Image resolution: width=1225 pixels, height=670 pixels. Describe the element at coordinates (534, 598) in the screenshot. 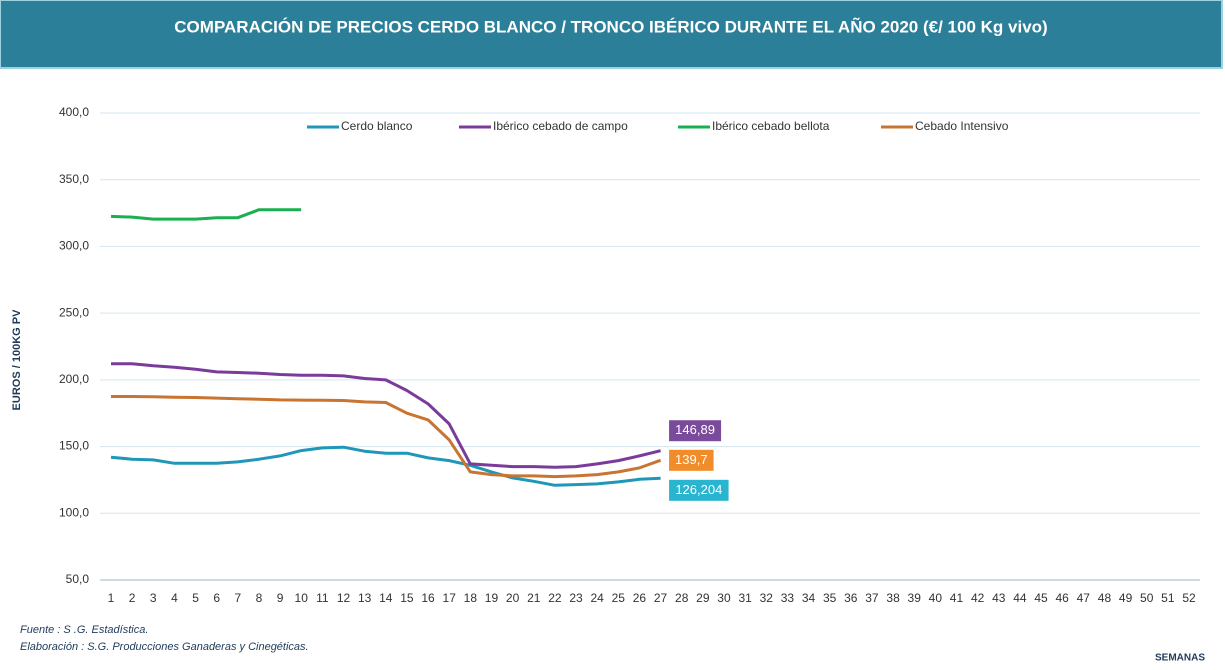

I see `x-tick-label: 21` at that location.